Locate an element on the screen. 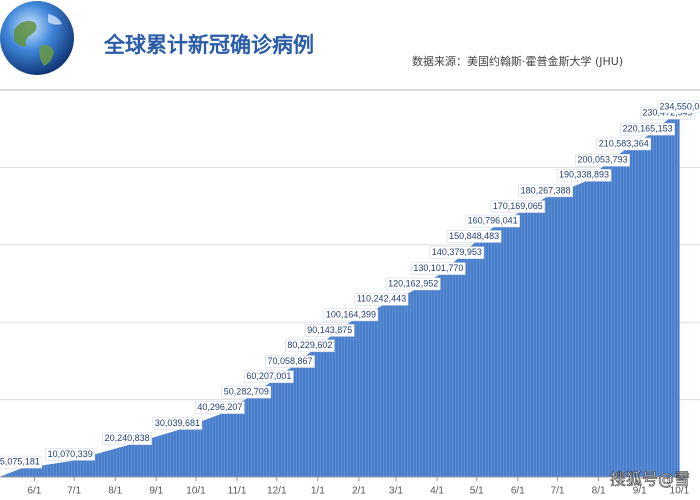 This screenshot has width=700, height=500. value-label: 190,338,893 is located at coordinates (584, 175).